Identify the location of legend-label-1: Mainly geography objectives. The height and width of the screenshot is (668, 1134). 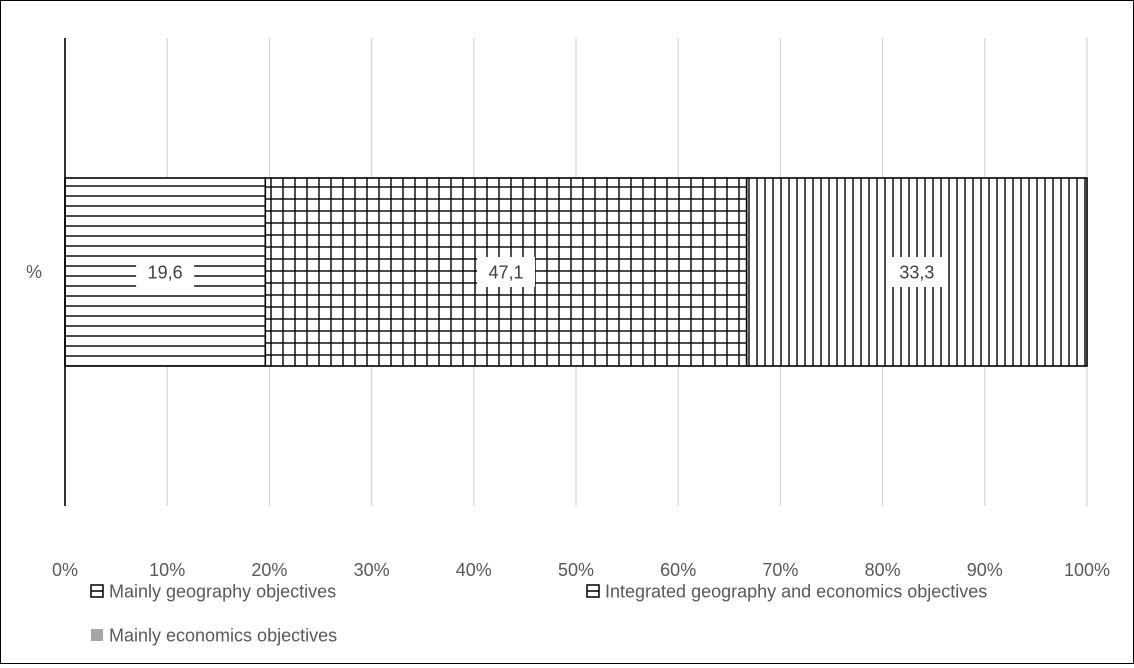
(222, 592).